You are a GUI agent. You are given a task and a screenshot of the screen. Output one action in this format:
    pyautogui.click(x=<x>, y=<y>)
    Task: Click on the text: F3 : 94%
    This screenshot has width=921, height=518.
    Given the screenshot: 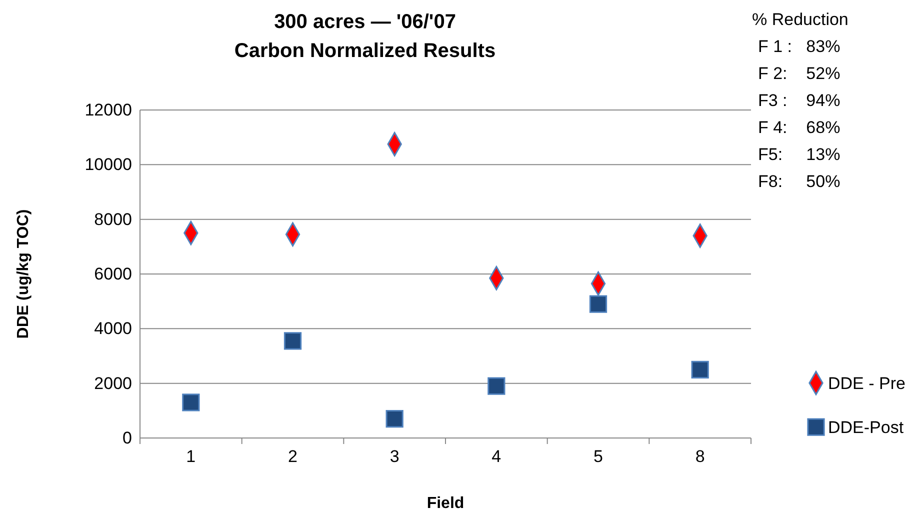 What is the action you would take?
    pyautogui.click(x=799, y=100)
    